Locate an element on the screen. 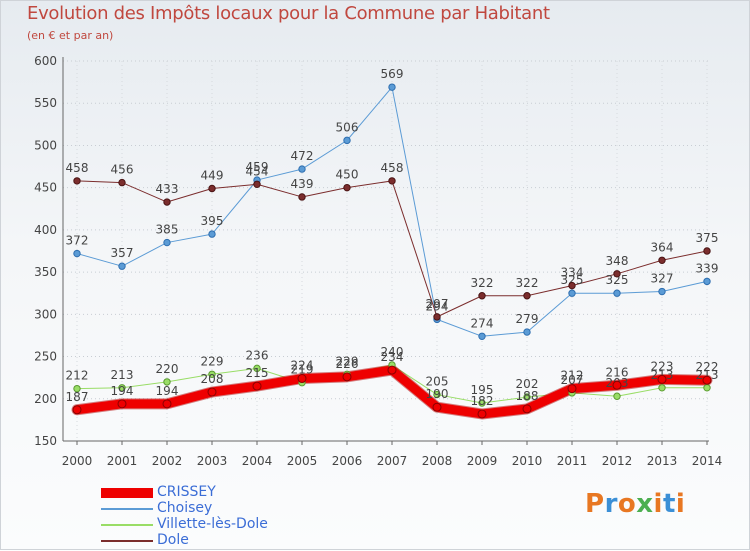 The image size is (750, 551). data-label: 334 is located at coordinates (572, 273).